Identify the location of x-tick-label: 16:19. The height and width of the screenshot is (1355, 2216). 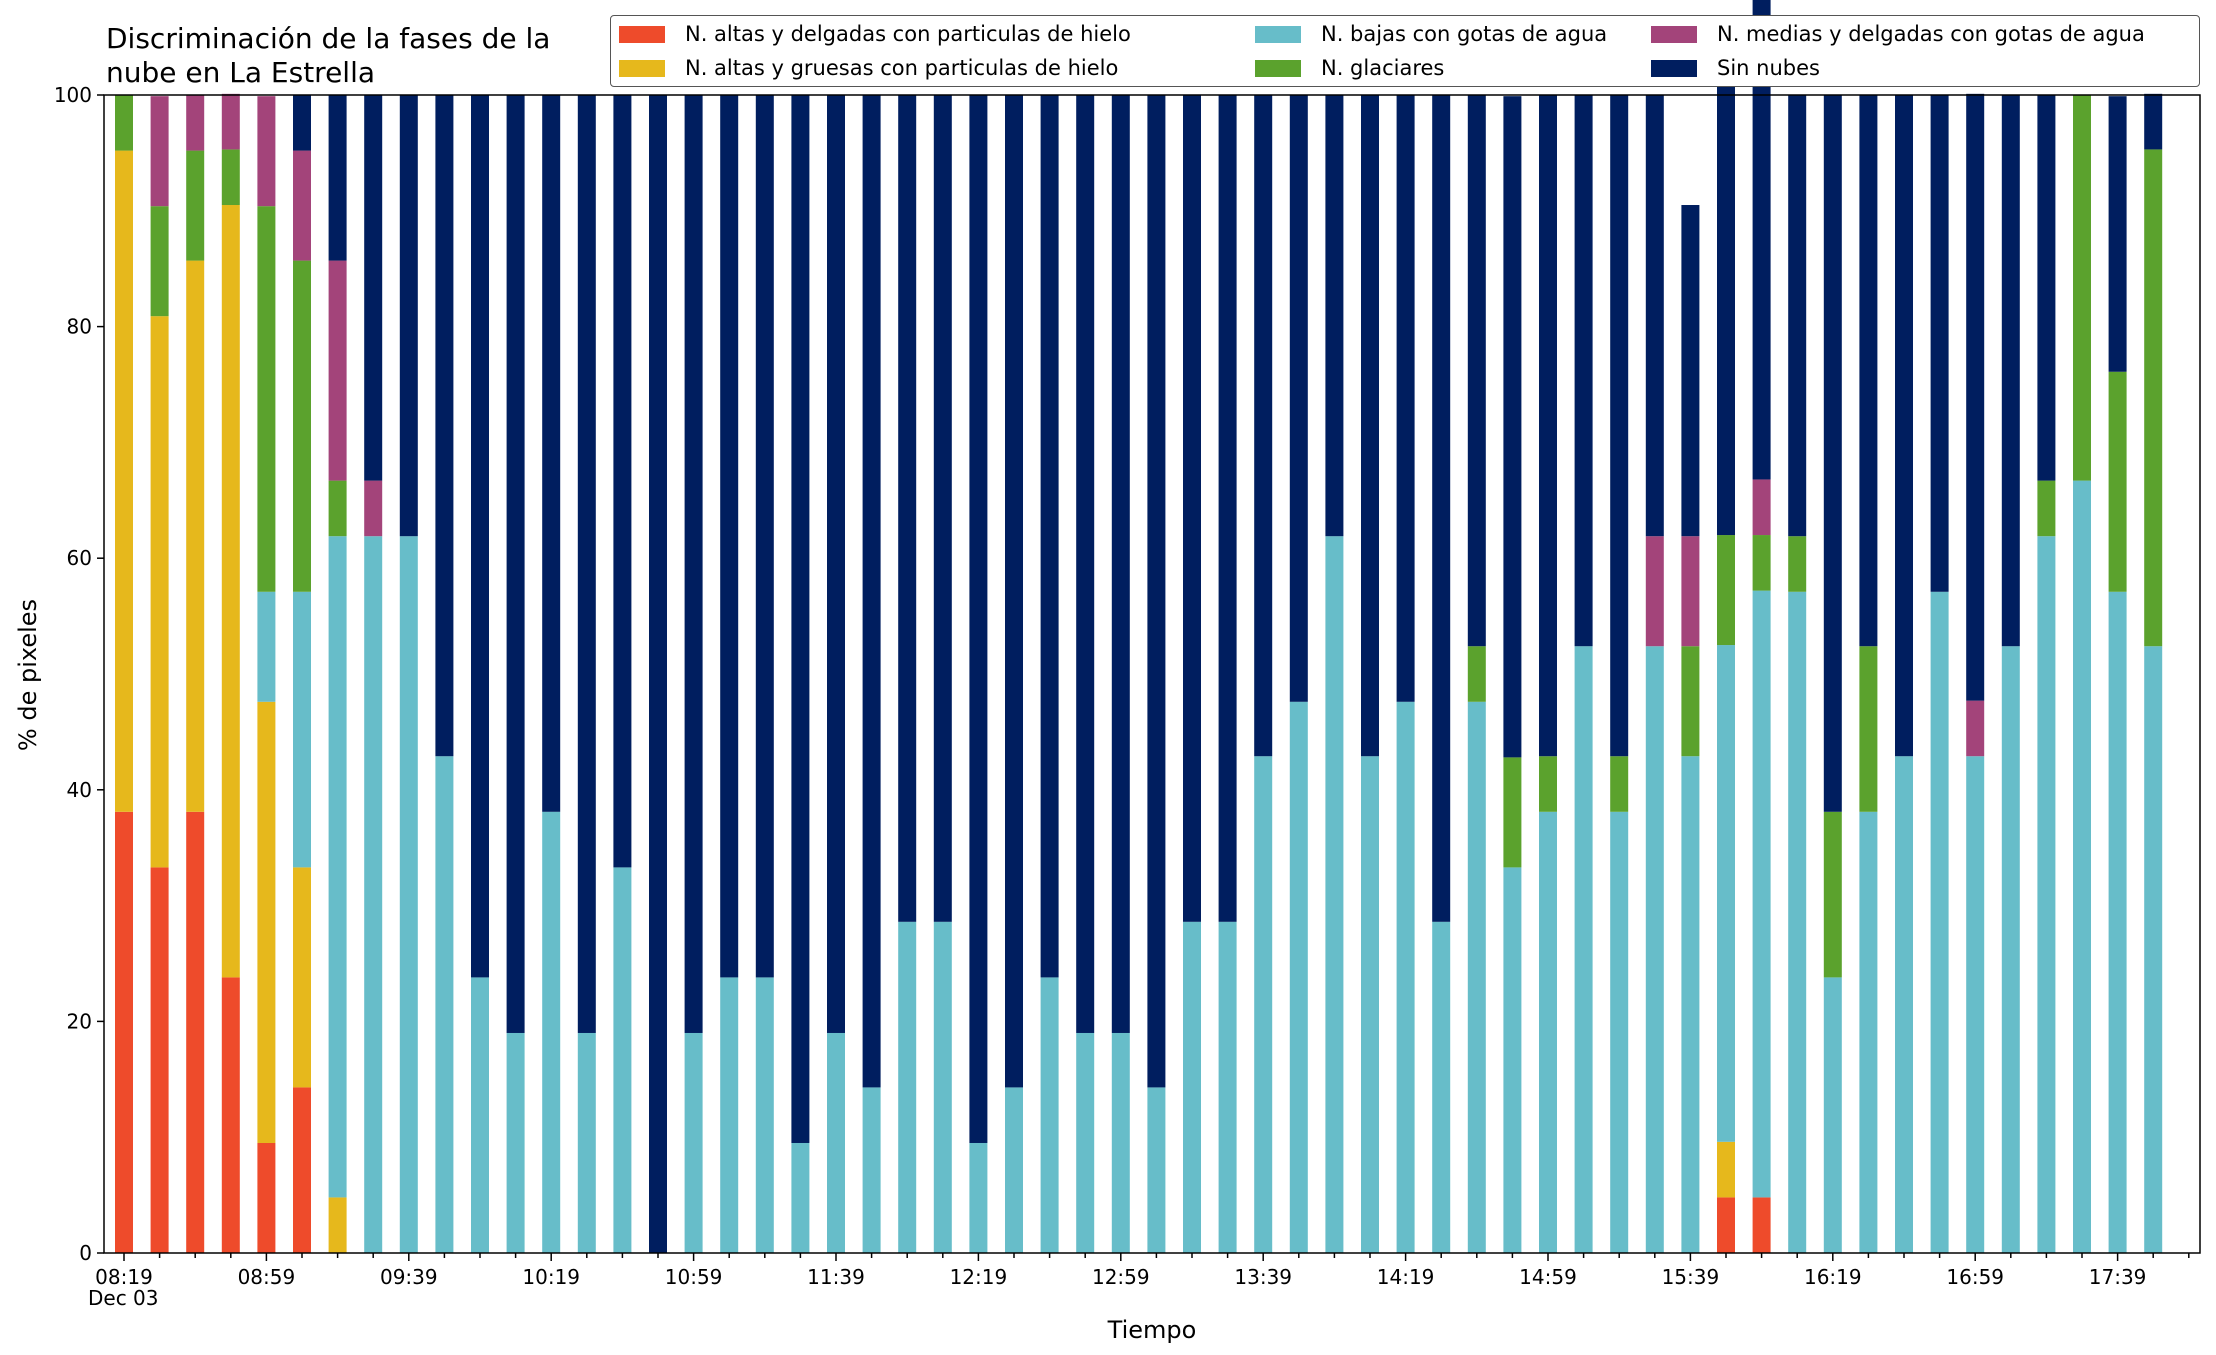
(1833, 1277).